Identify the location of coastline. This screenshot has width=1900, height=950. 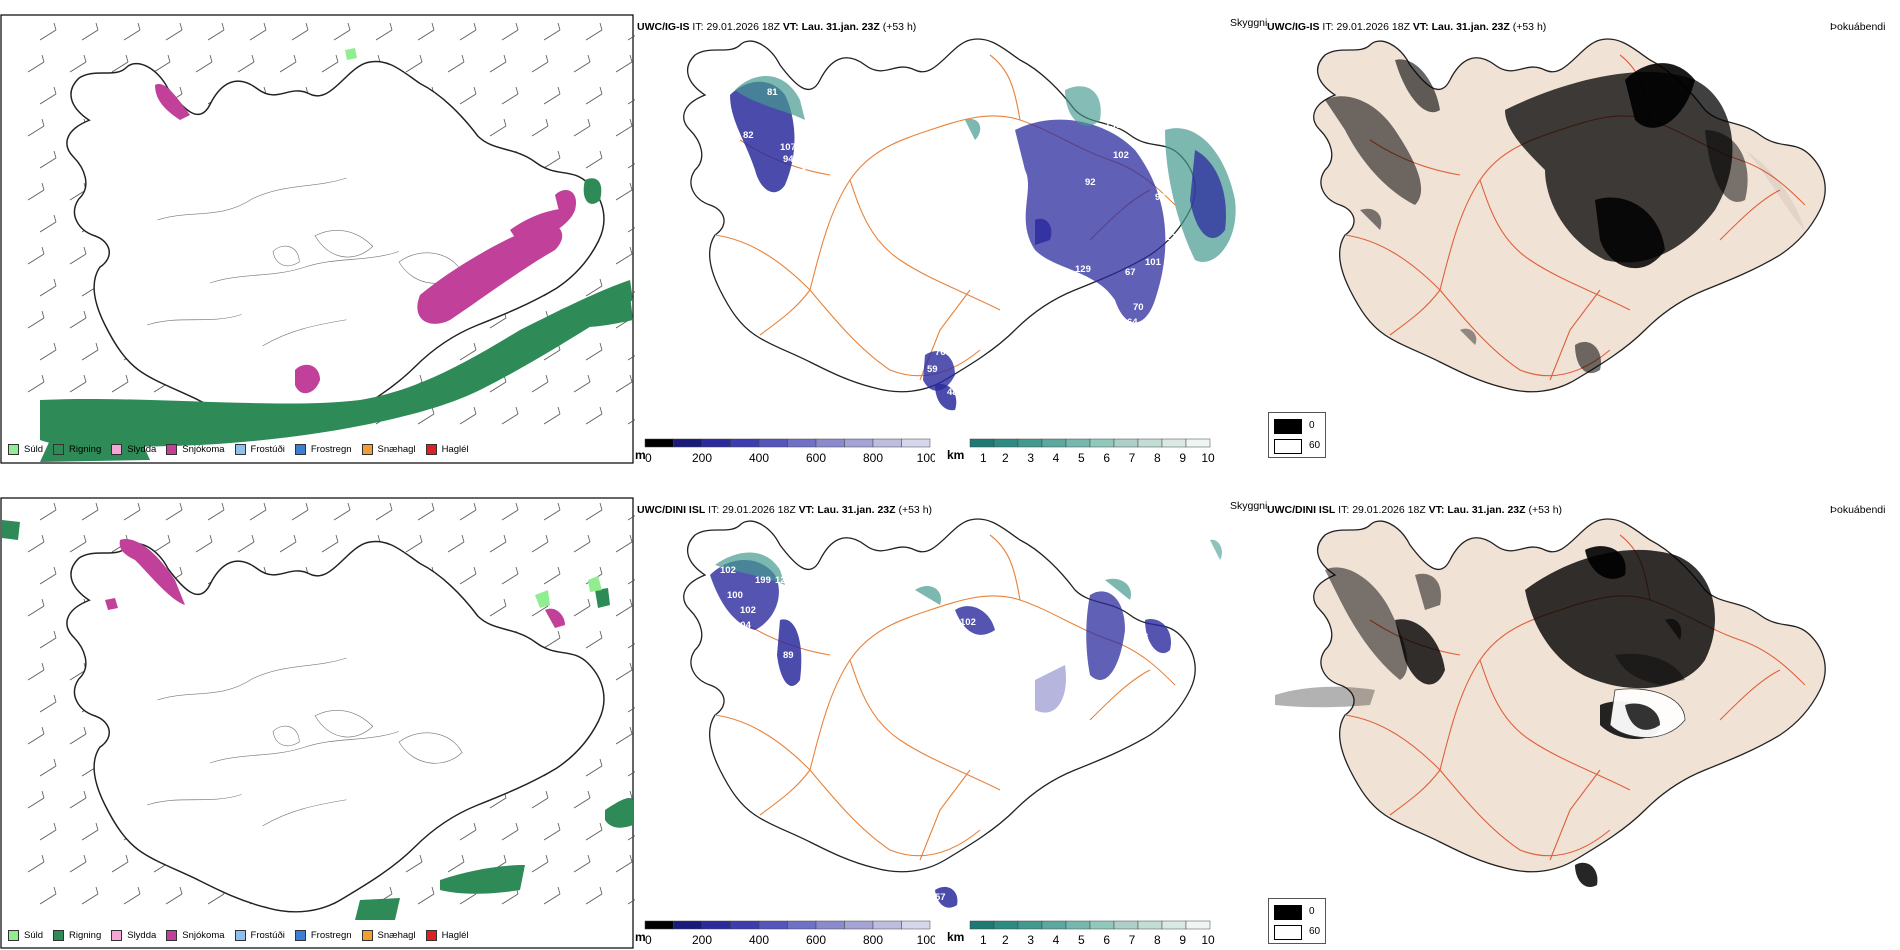
(335, 726).